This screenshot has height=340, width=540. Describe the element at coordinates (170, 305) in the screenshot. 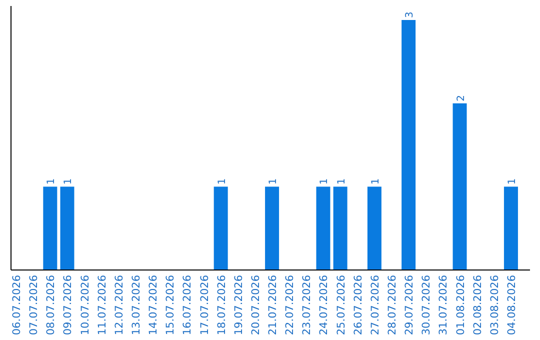

I see `x-tick-label: 15.07.2026` at that location.